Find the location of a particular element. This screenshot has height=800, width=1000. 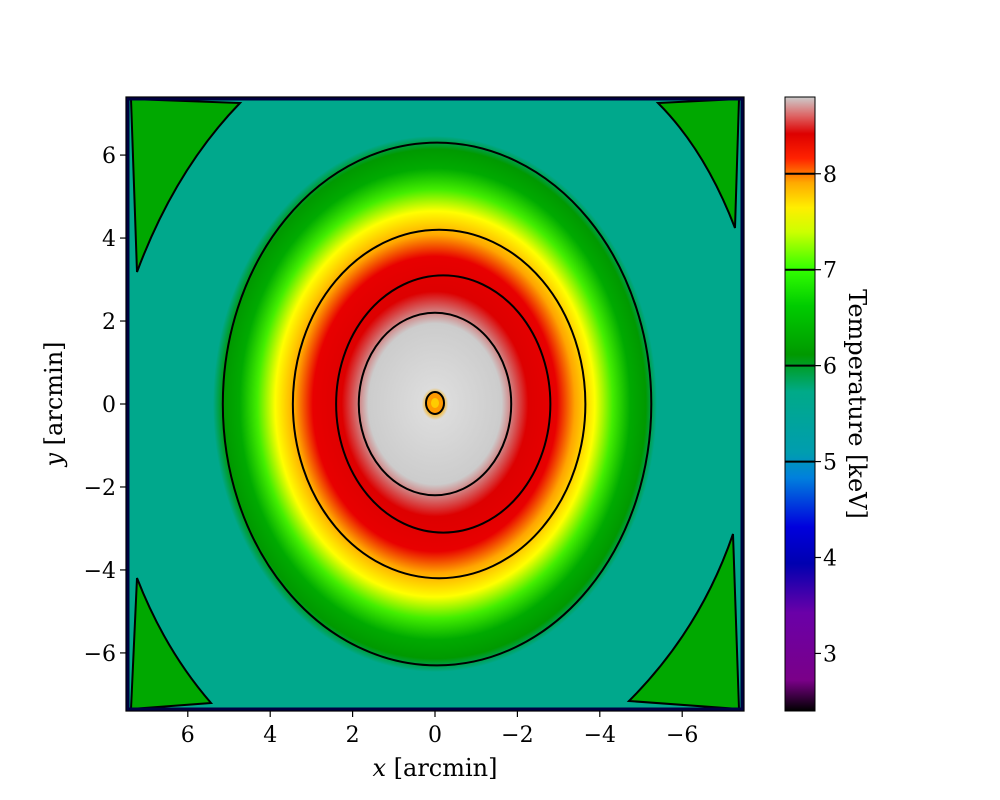

x-axis-label: x [arcmin] is located at coordinates (434, 768).